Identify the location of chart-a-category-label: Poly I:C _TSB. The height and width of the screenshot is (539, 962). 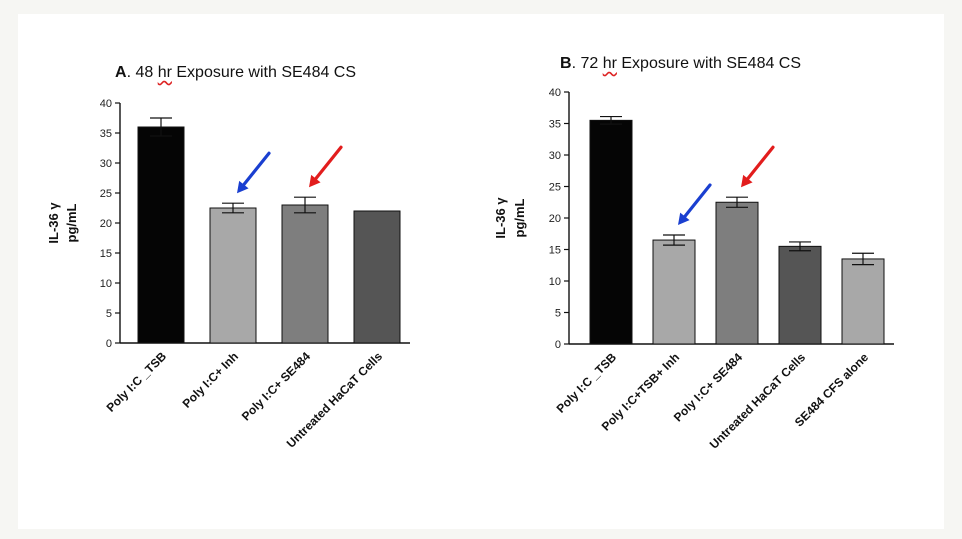
(137, 382).